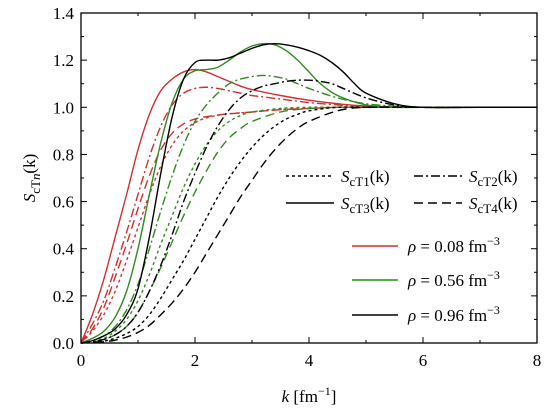 This screenshot has width=550, height=417. I want to click on x-tick-label: 0, so click(81, 360).